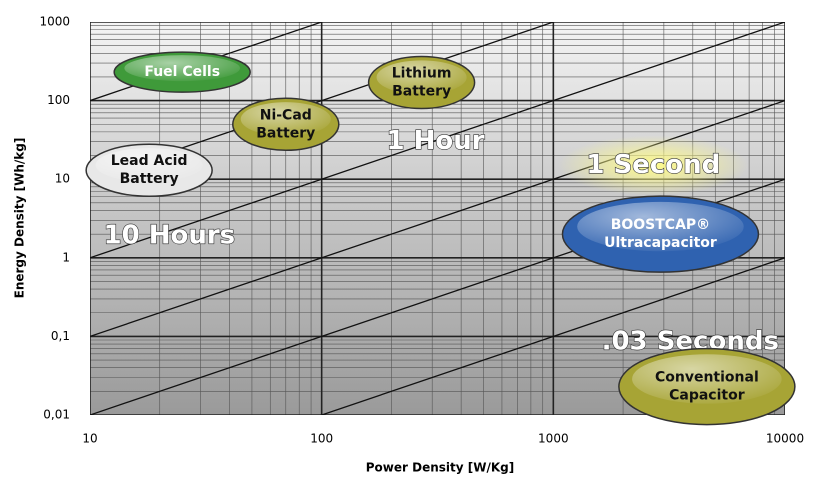 This screenshot has width=817, height=481. I want to click on region-label: Ni-Cad, so click(286, 115).